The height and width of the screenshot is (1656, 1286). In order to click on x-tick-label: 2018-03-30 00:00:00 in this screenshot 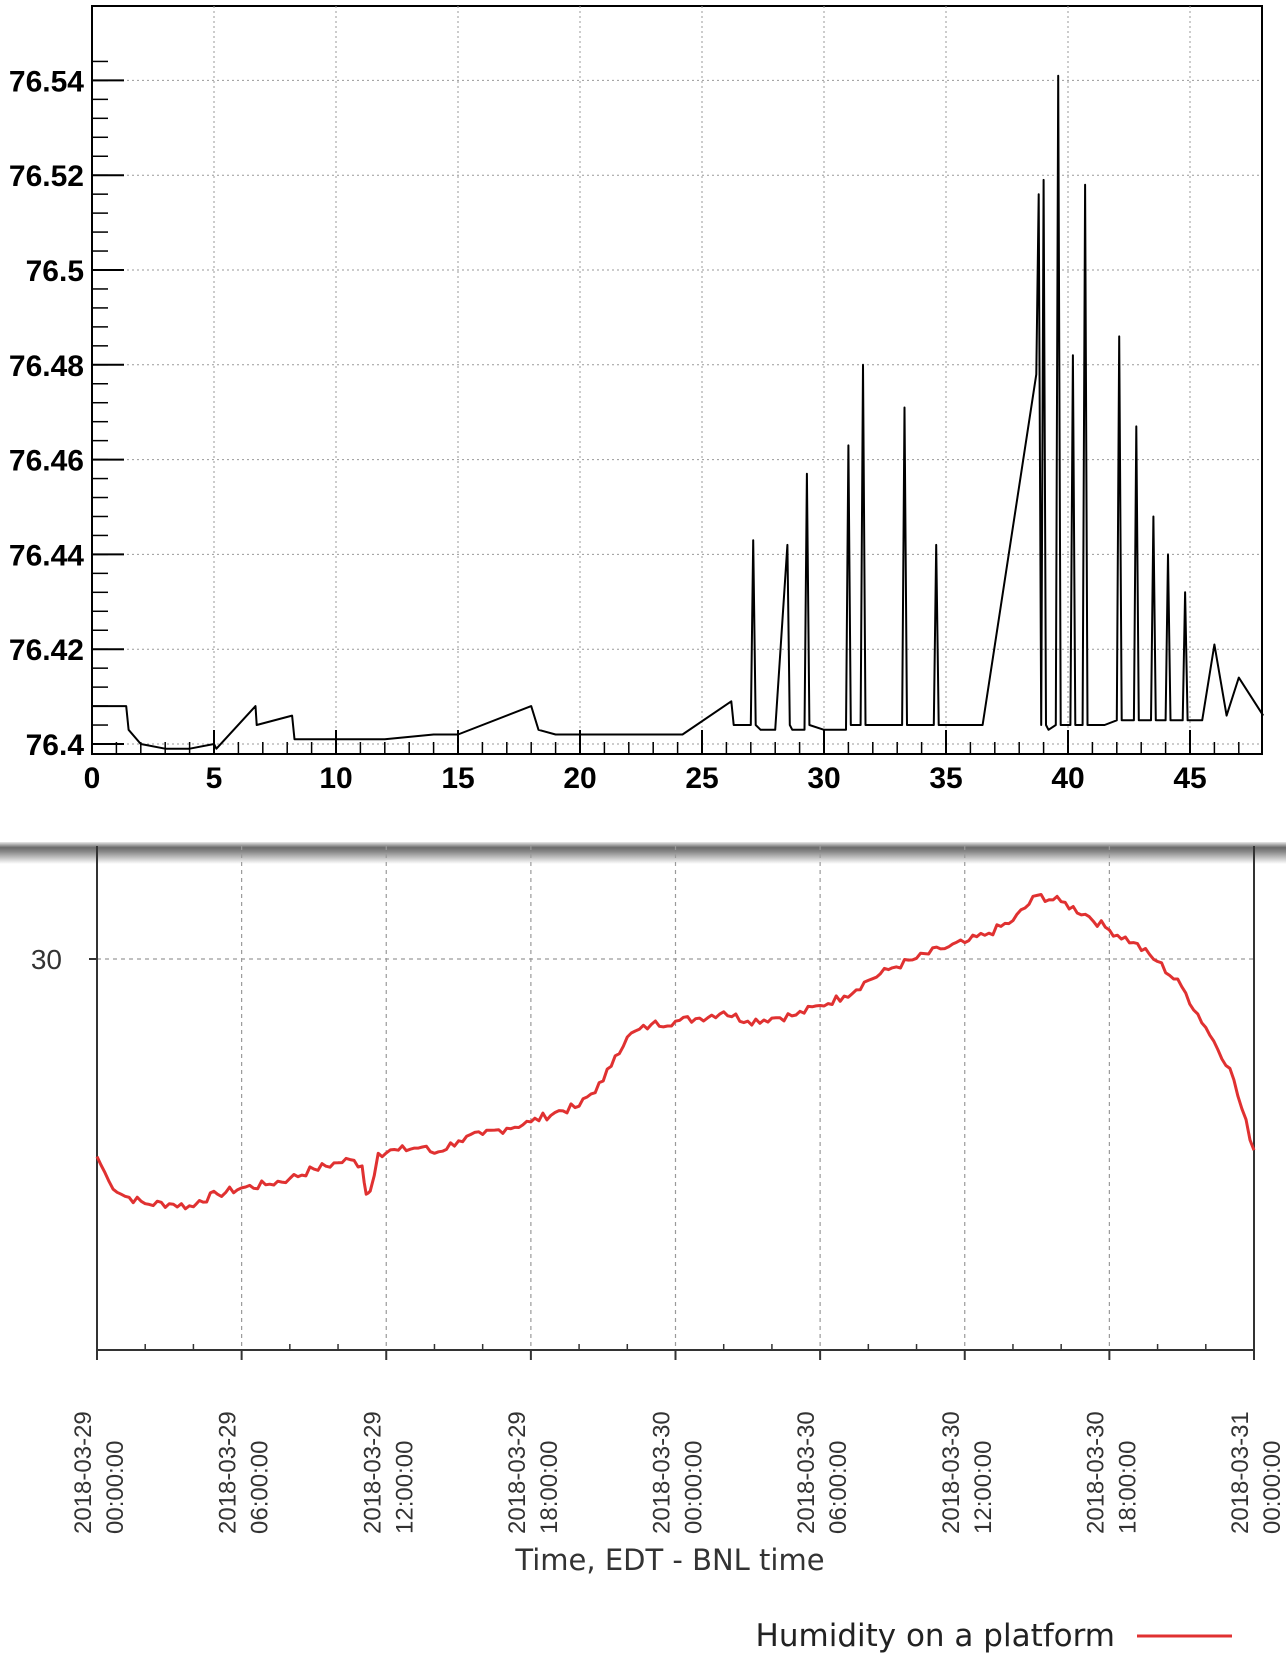, I will do `click(678, 1472)`.